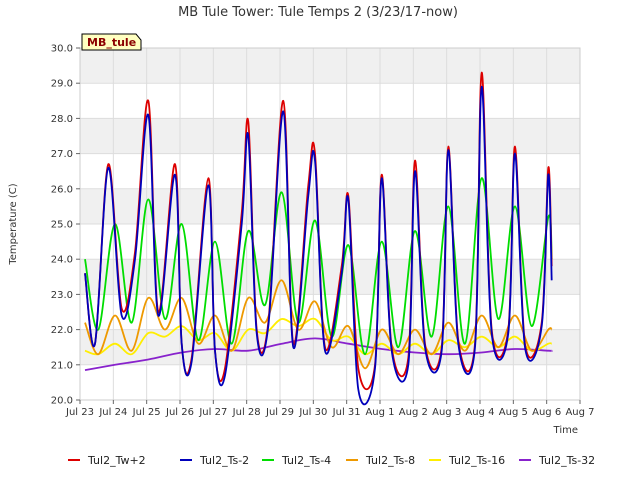 This screenshot has height=480, width=640. I want to click on x-tick-label: Jul 31, so click(346, 412).